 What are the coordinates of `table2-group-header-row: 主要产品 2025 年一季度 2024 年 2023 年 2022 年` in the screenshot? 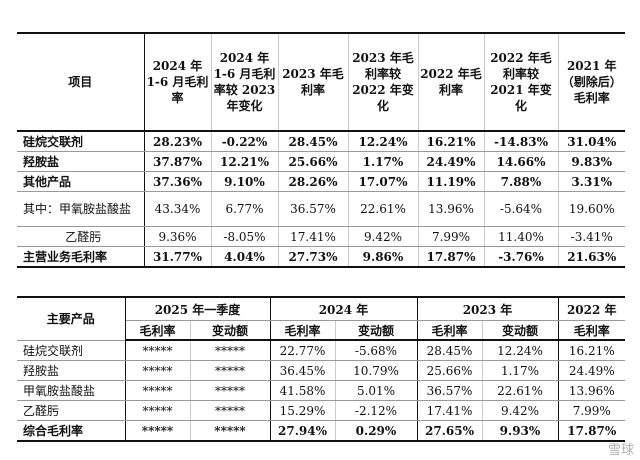 It's located at (321, 319).